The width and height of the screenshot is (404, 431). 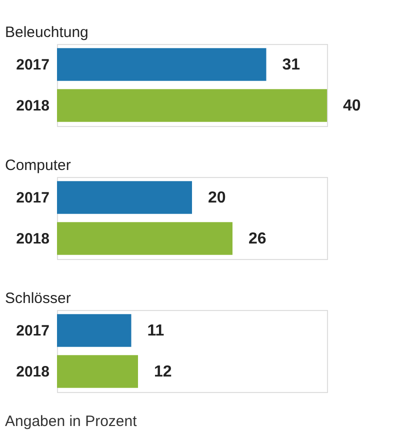 What do you see at coordinates (38, 165) in the screenshot?
I see `chart-title: Computer` at bounding box center [38, 165].